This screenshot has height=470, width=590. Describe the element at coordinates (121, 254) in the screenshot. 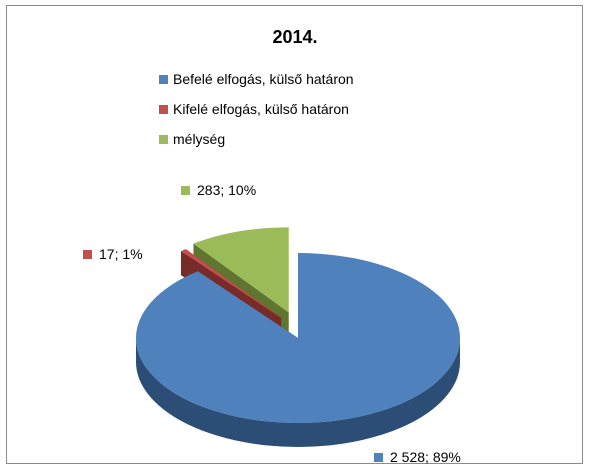

I see `data-label-text-outbound-external: 17; 1%` at that location.